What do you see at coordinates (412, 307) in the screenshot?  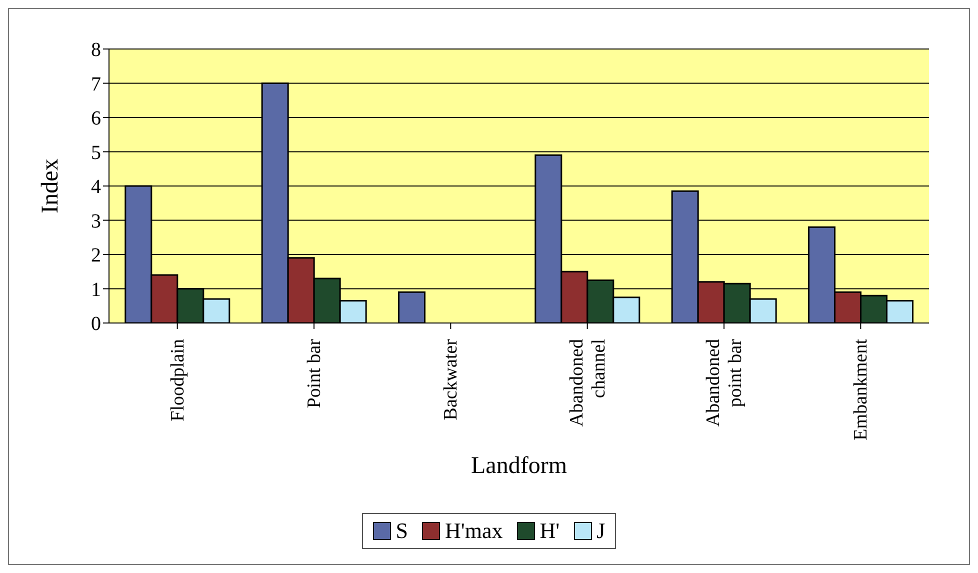 I see `bar` at bounding box center [412, 307].